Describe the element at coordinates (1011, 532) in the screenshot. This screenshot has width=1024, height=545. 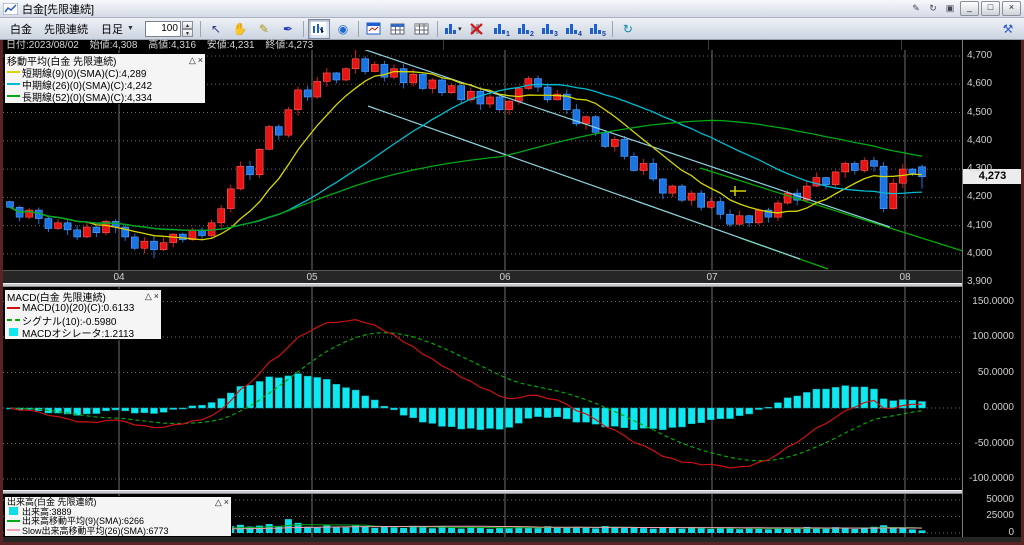
I see `volume-axis-label: 0` at that location.